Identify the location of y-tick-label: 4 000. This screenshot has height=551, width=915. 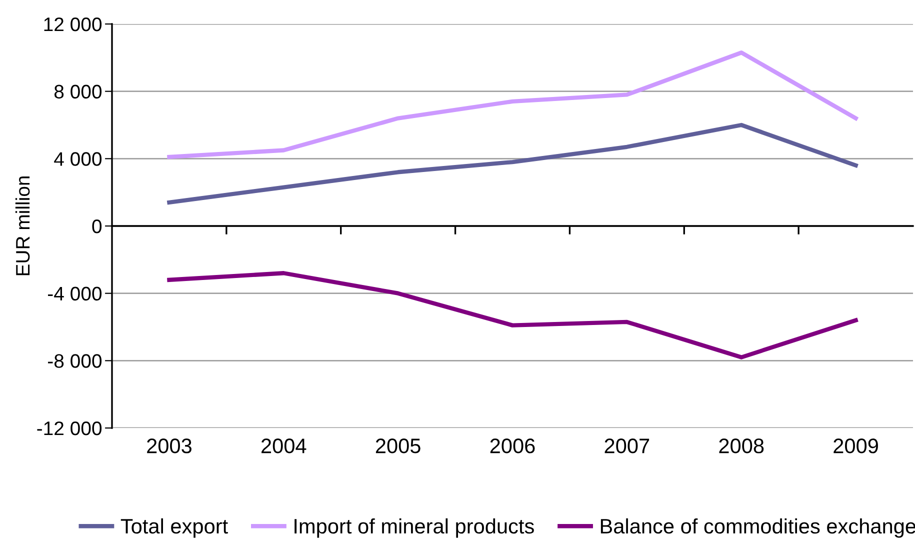
(78, 159).